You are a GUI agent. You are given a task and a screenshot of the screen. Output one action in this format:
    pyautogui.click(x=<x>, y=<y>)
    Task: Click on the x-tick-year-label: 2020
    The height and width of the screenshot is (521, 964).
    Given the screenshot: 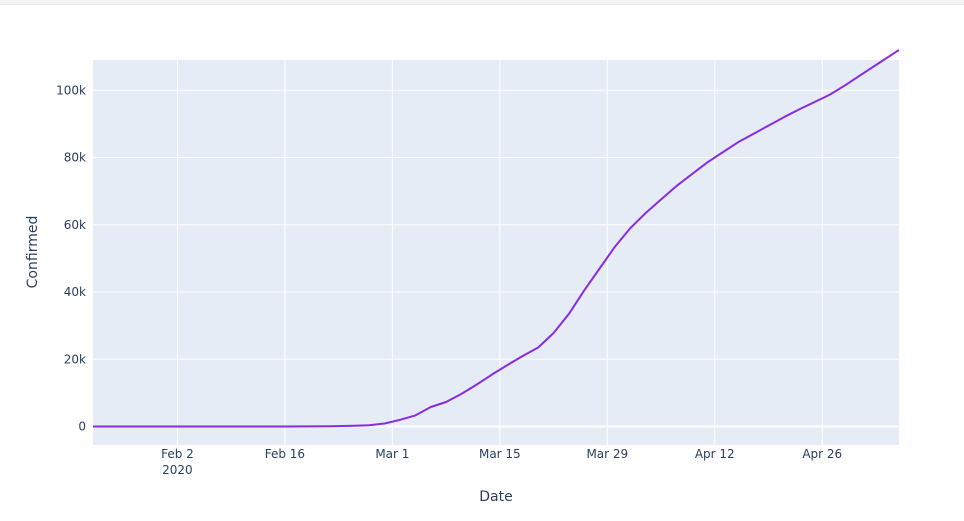 What is the action you would take?
    pyautogui.click(x=177, y=470)
    